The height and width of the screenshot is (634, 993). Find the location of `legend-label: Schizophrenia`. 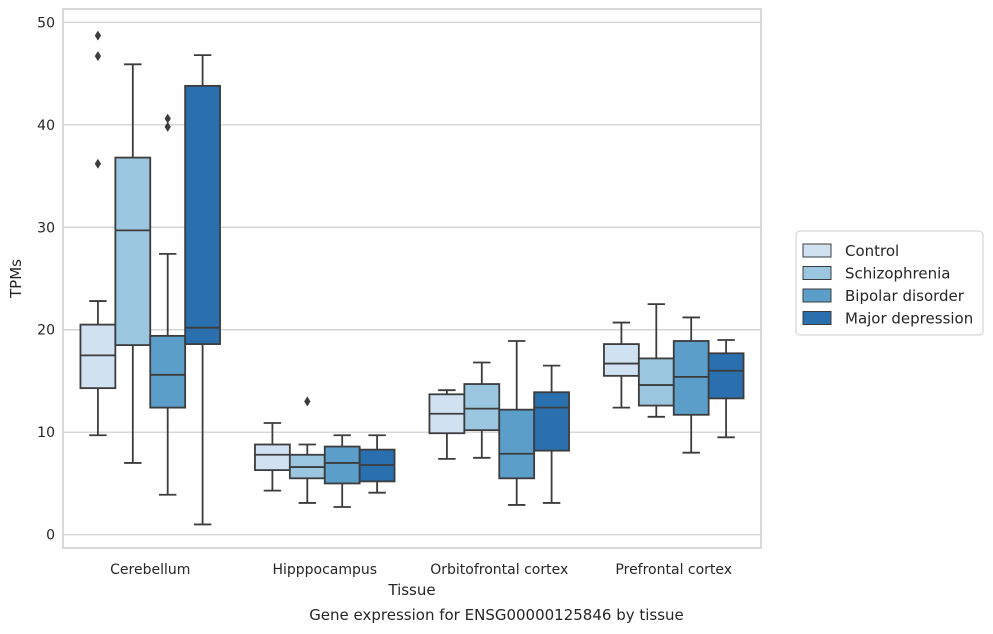

legend-label: Schizophrenia is located at coordinates (897, 274).